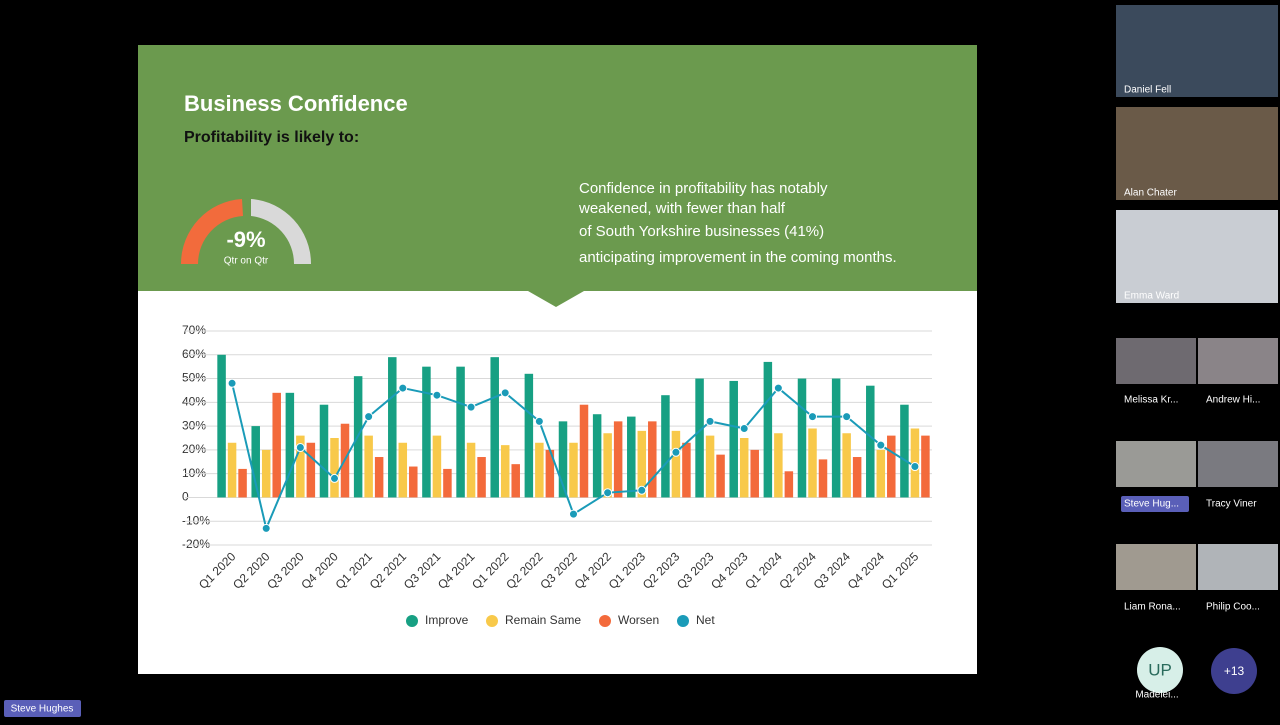 The height and width of the screenshot is (725, 1280). I want to click on gauge-negative, so click(211, 231).